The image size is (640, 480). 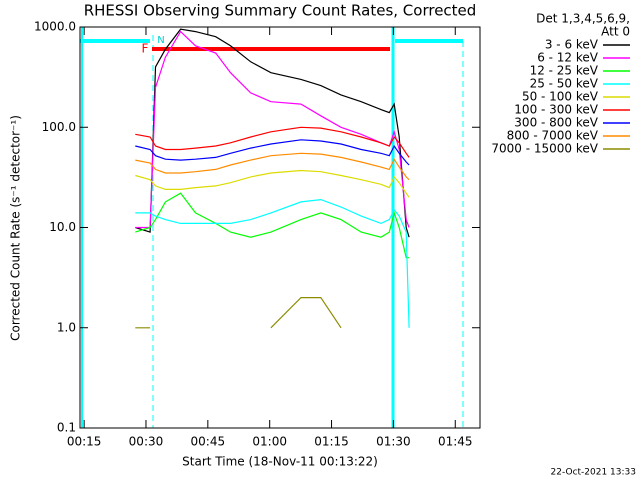 What do you see at coordinates (208, 442) in the screenshot?
I see `x-tick-label: 00:45` at bounding box center [208, 442].